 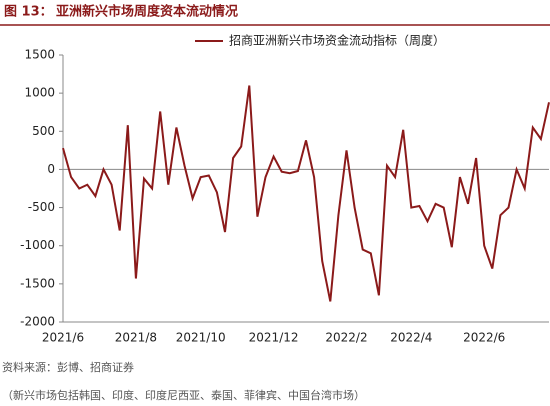 I want to click on y-tick-label: -2000, so click(x=37, y=322).